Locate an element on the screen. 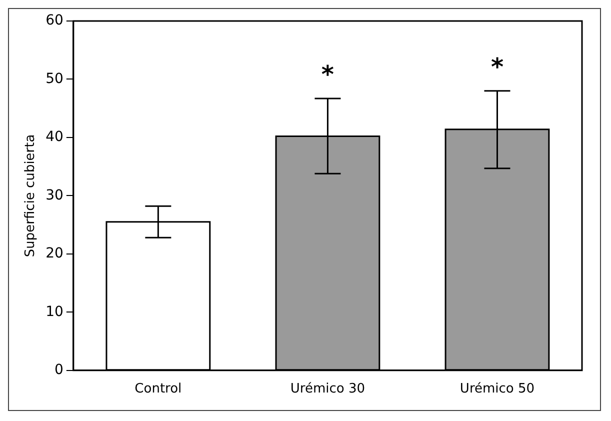  y-axis-title: Superficie cubierta is located at coordinates (30, 196).